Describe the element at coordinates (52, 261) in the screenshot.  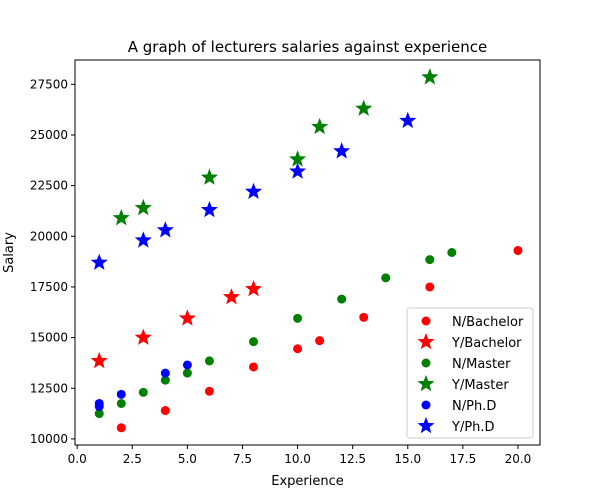
I see `y-axis-ticks: 10000 12500 15000 17500 20000 22500 25000 27500` at that location.